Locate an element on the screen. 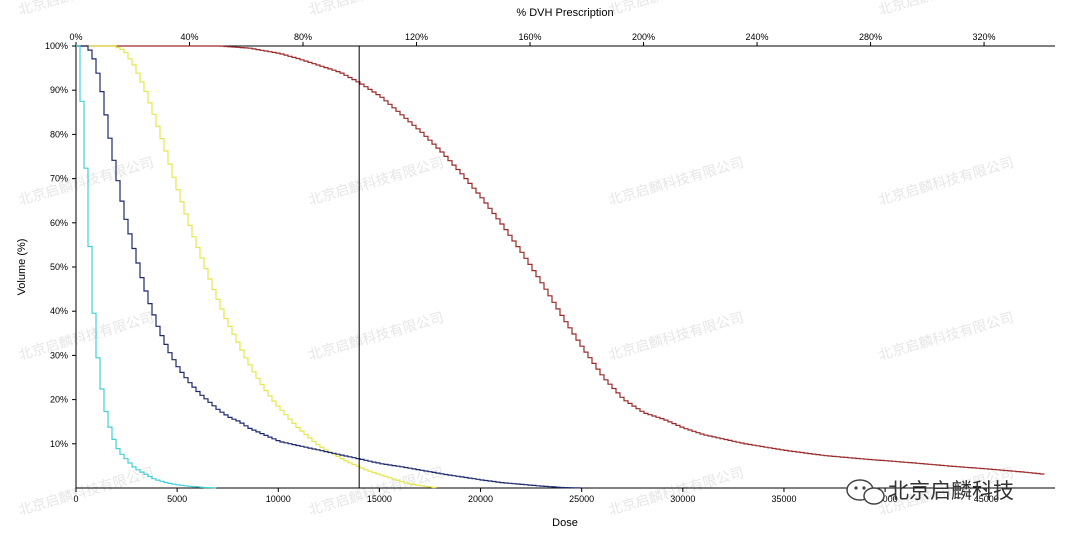 Image resolution: width=1080 pixels, height=536 pixels. x-tick-label: 20000 is located at coordinates (480, 499).